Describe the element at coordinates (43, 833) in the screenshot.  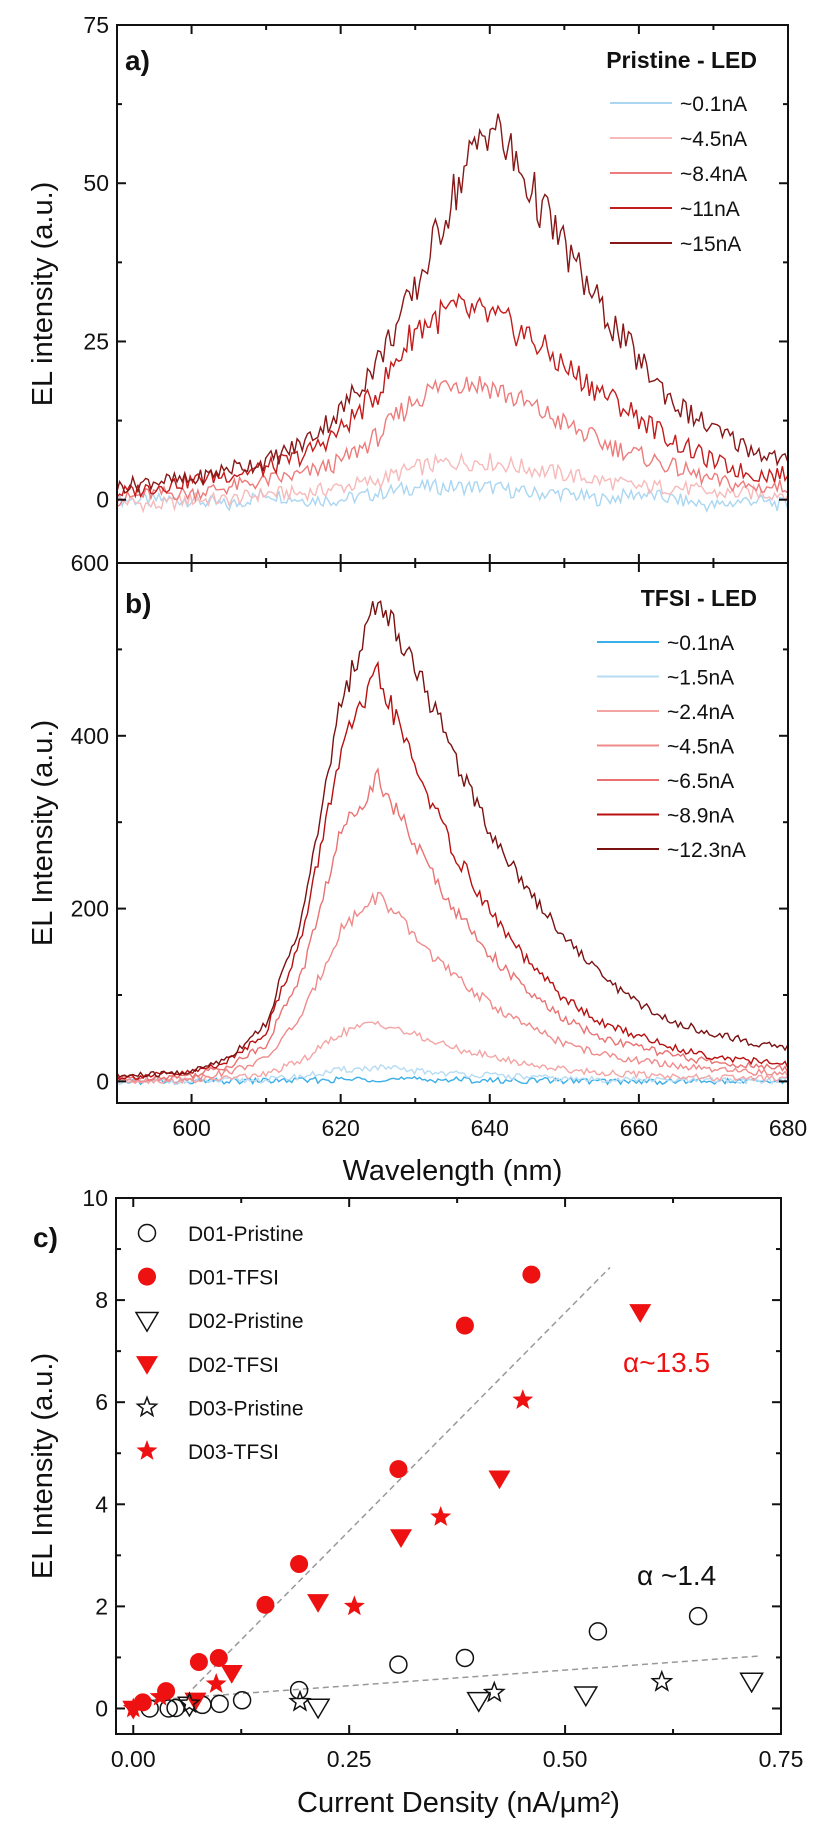
I see `y-axis-label: EL Intensity (a.u.)` at that location.